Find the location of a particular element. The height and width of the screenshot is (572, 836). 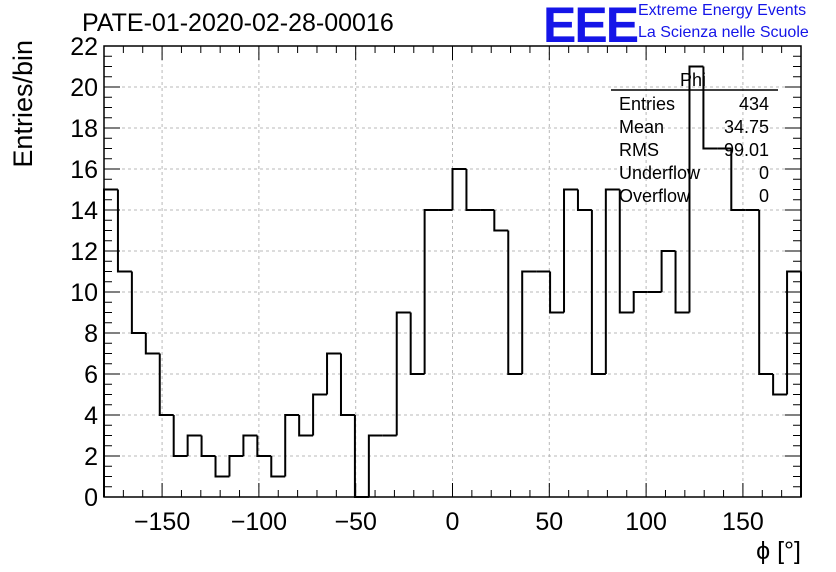

run-title: PATE-01-2020-02-28-00016 is located at coordinates (238, 23).